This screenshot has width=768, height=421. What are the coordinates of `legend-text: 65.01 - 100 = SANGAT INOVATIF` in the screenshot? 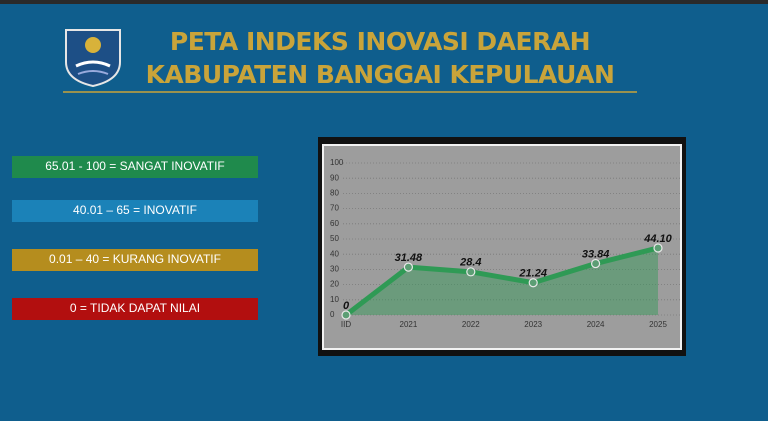 It's located at (135, 166).